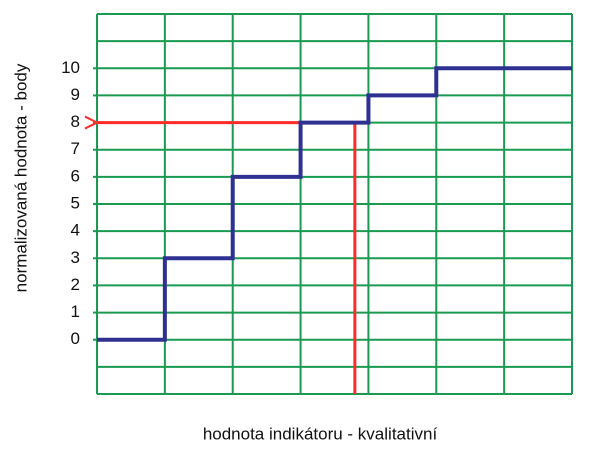 The height and width of the screenshot is (455, 600). I want to click on y-tick-label: 9, so click(75, 94).